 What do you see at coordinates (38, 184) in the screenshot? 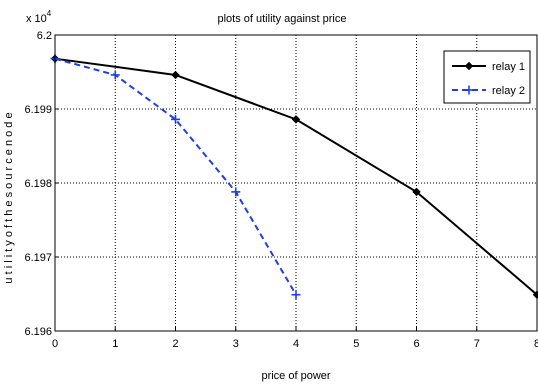
I see `y-tick-label: 6.198` at bounding box center [38, 184].